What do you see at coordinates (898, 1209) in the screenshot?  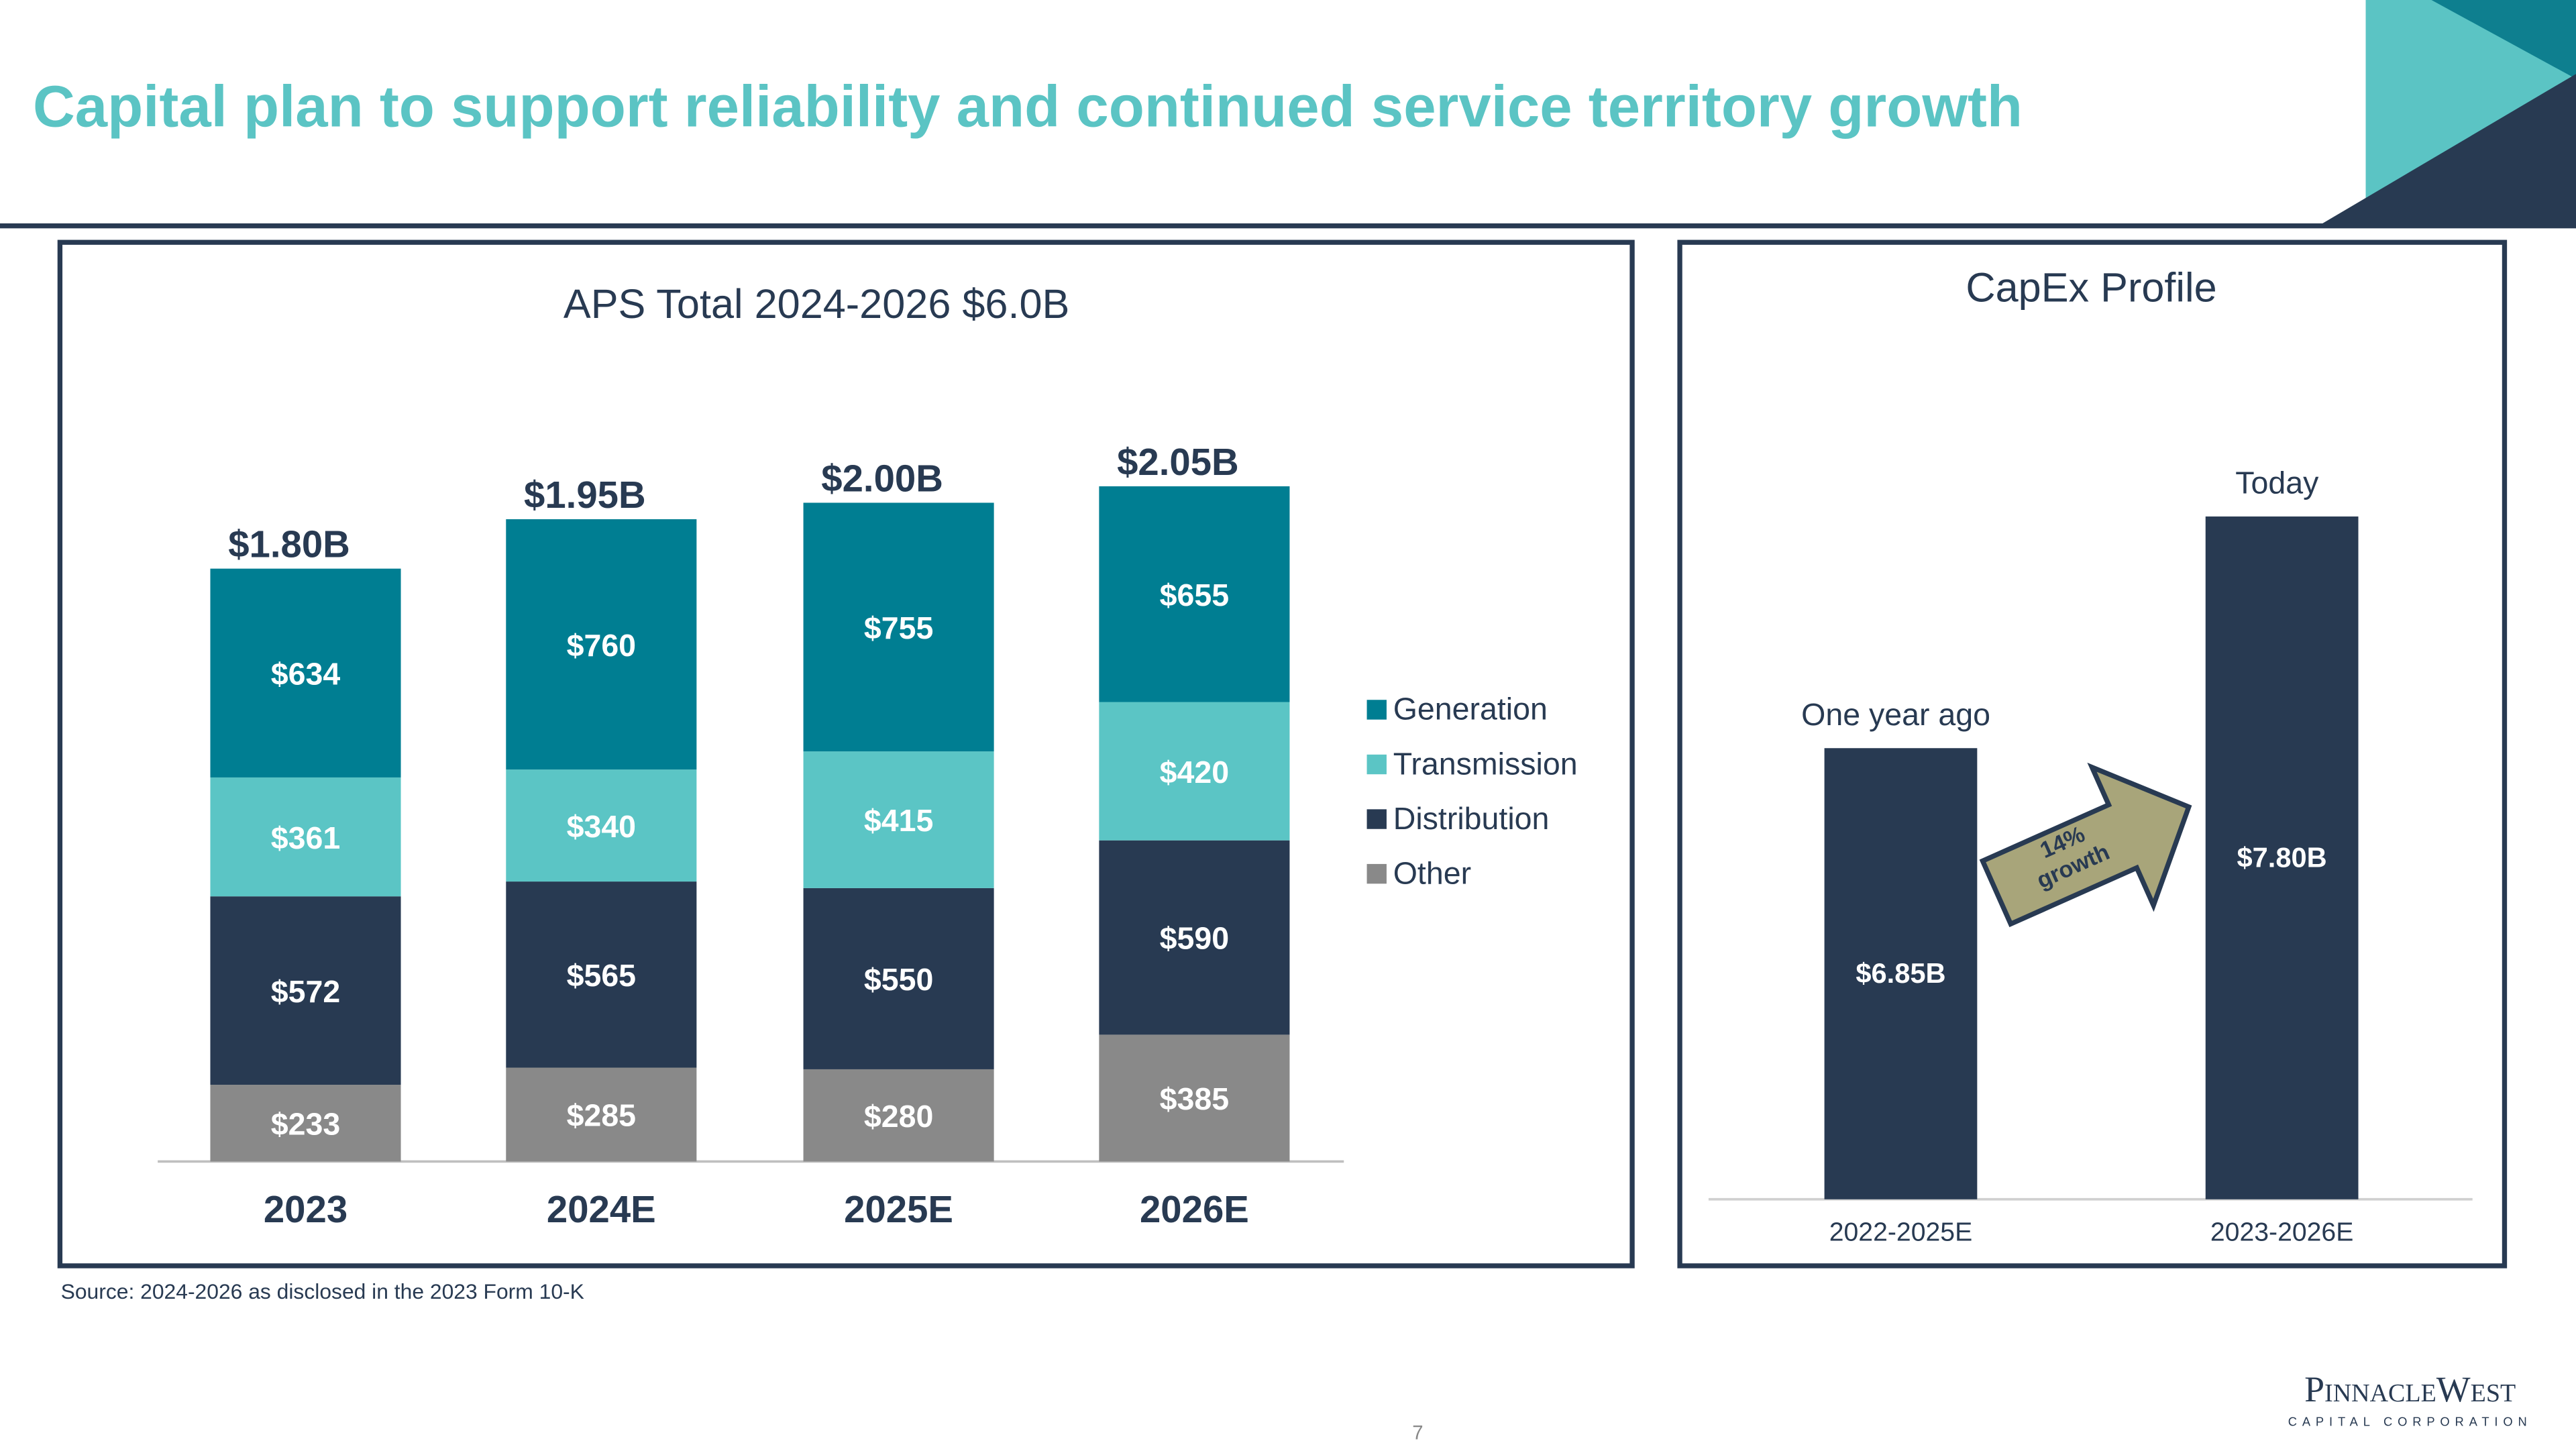 I see `x-tick-label: 2025E` at bounding box center [898, 1209].